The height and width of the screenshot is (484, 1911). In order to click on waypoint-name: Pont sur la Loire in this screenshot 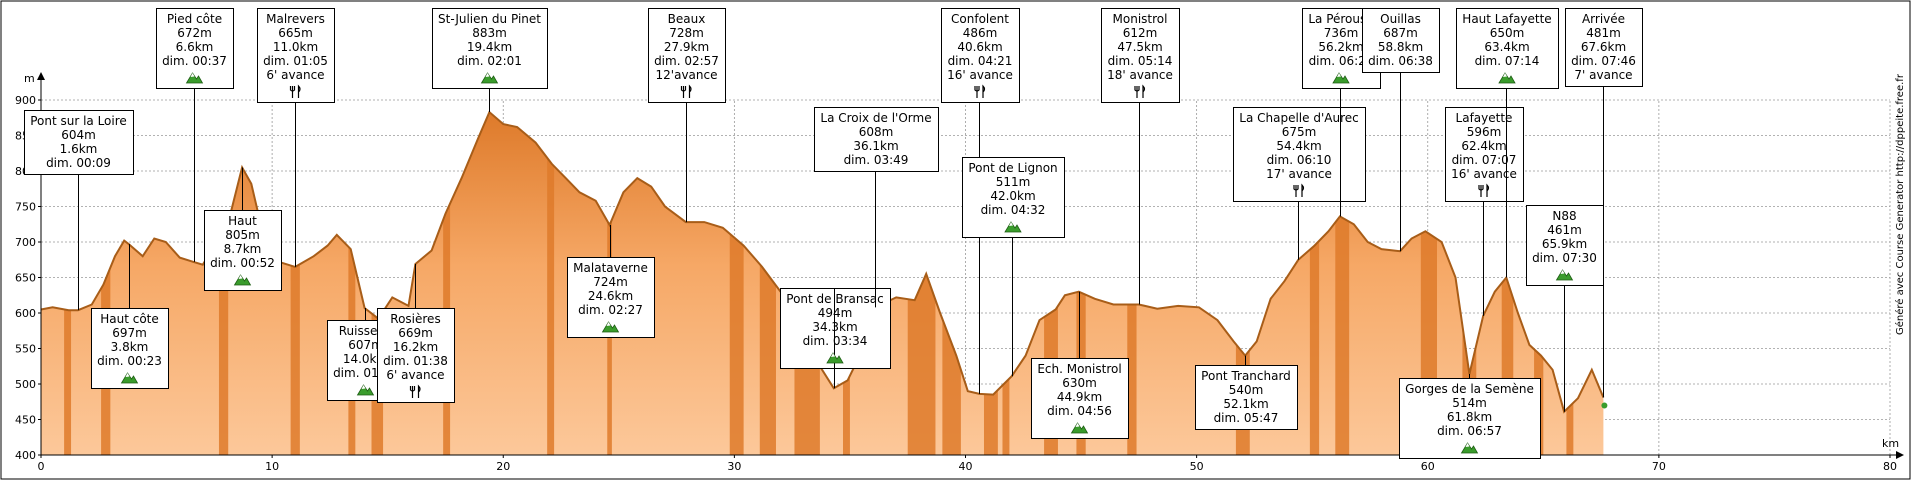, I will do `click(78, 121)`.